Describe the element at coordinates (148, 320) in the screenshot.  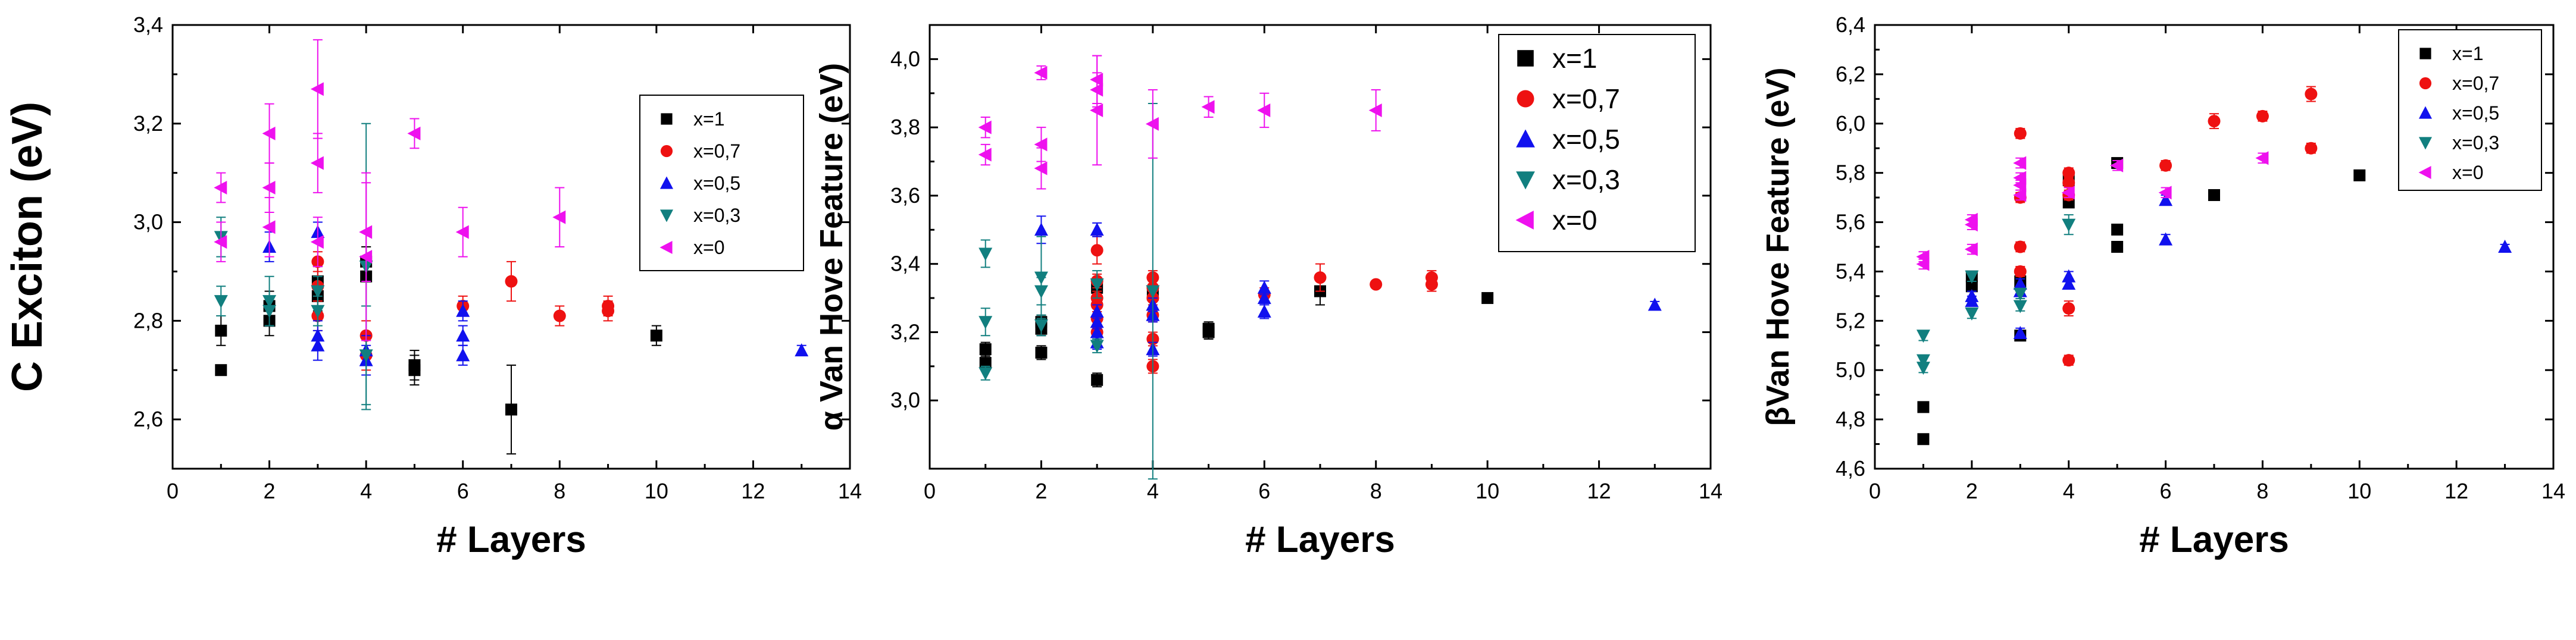
I see `y-tick-label: 2,8` at that location.